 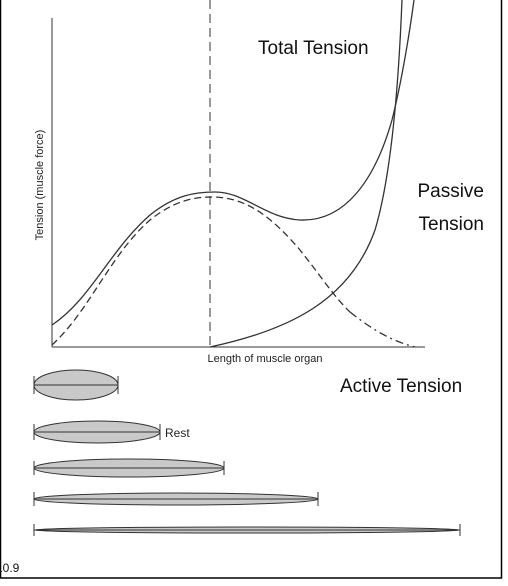 I want to click on passive-tension-label: Passive, so click(x=450, y=191).